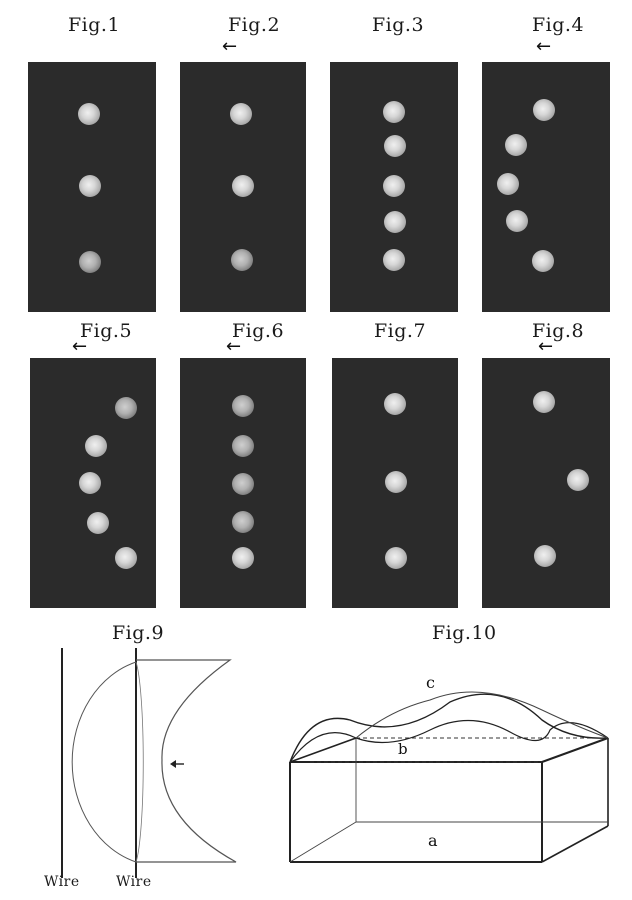 Image resolution: width=632 pixels, height=900 pixels. What do you see at coordinates (546, 346) in the screenshot?
I see `fig8-arrow-icon: ←` at bounding box center [546, 346].